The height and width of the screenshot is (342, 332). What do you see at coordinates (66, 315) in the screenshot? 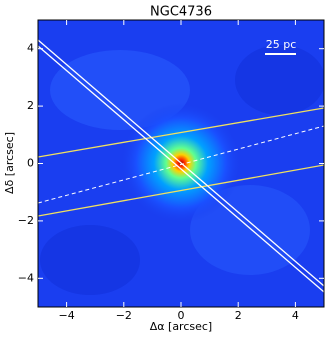
I see `x-tick-label: −4` at bounding box center [66, 315].